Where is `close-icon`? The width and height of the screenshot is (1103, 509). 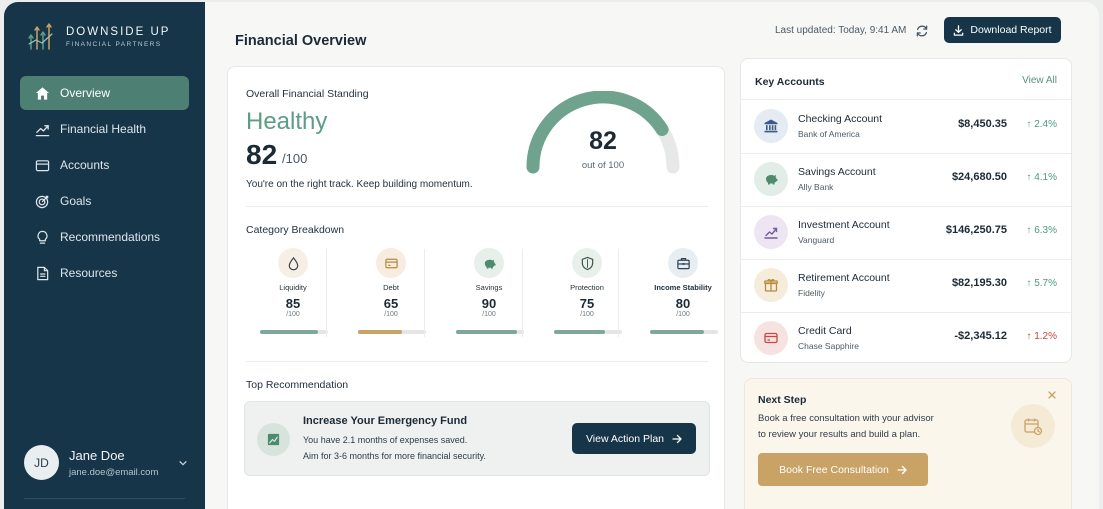
close-icon is located at coordinates (1052, 395).